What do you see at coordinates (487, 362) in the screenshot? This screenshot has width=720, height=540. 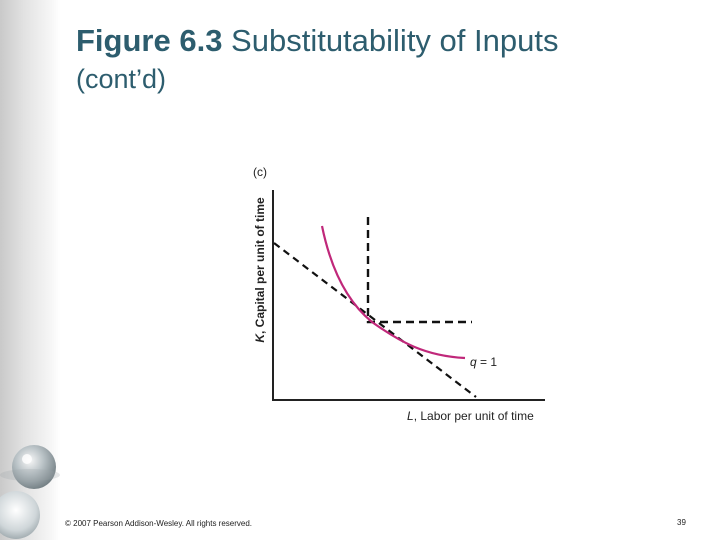 I see `isoquant-value: = 1` at bounding box center [487, 362].